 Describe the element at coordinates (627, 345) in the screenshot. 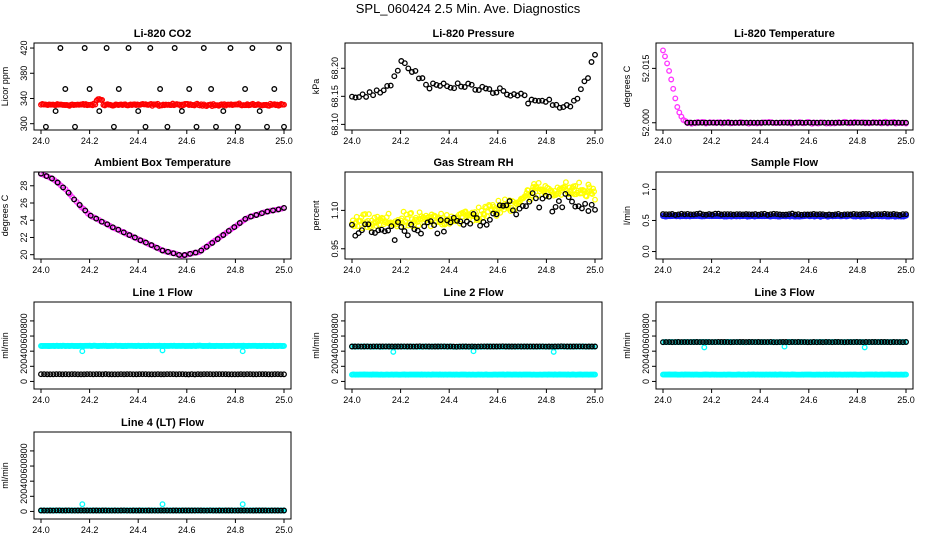

I see `y-axis-label: ml/min` at that location.